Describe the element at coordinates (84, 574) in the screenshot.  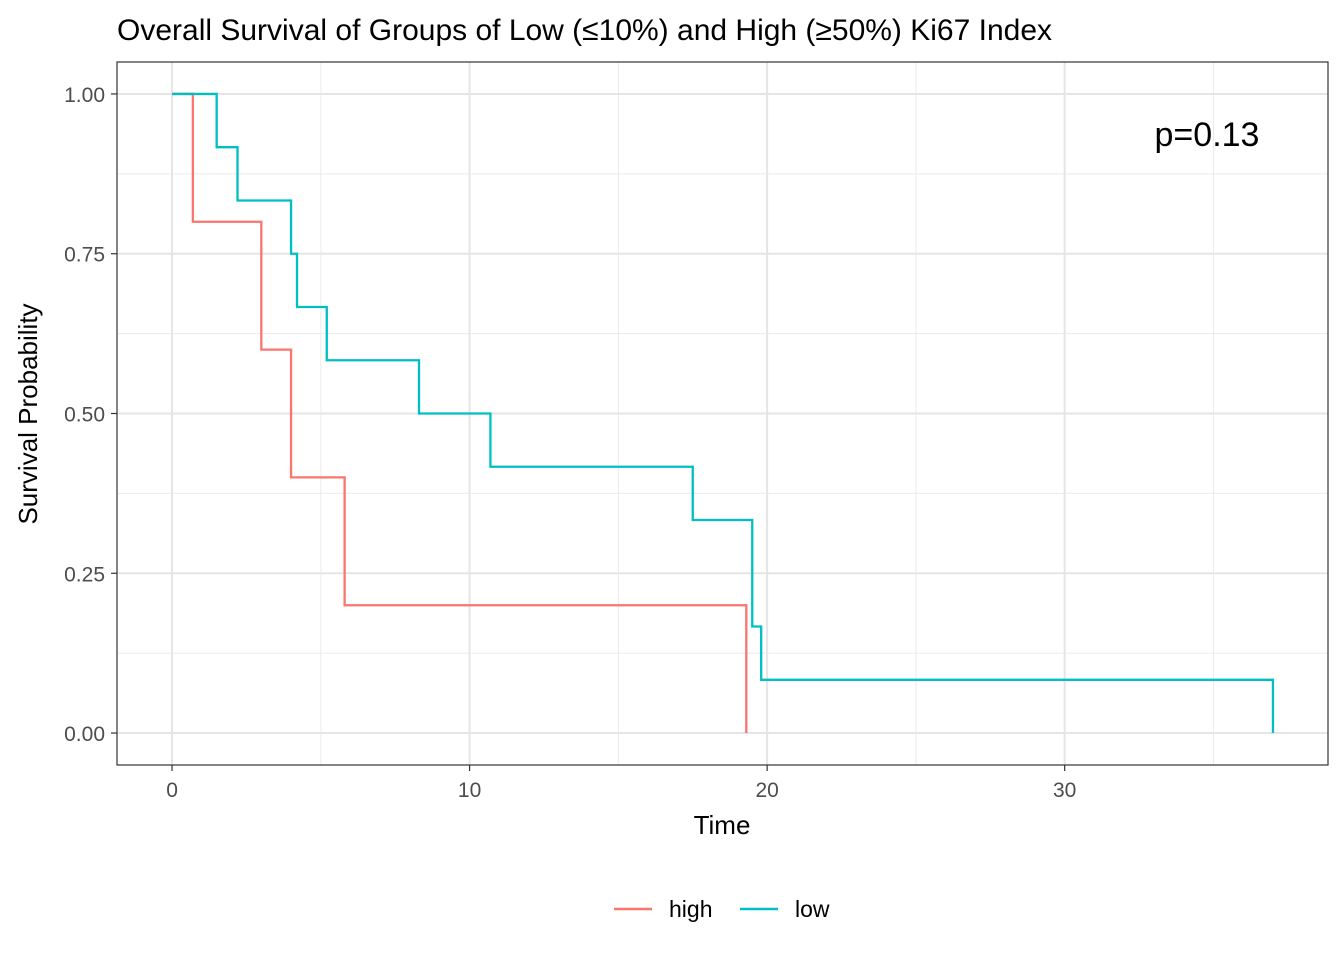
I see `y-tick-label: 0.25` at that location.